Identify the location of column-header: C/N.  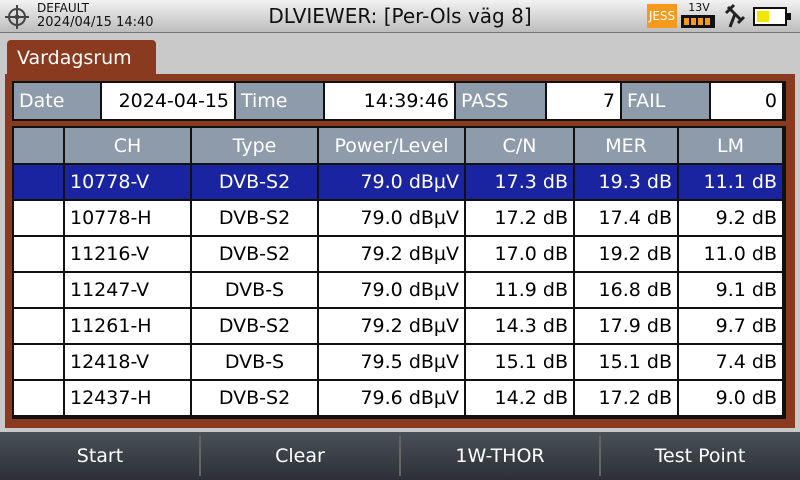
(519, 145).